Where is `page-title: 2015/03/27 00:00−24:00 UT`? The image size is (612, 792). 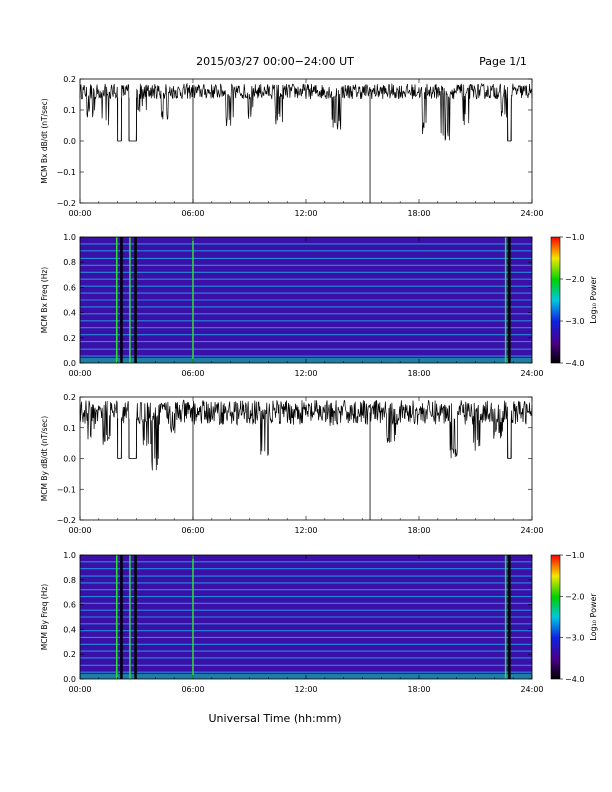
page-title: 2015/03/27 00:00−24:00 UT is located at coordinates (275, 61).